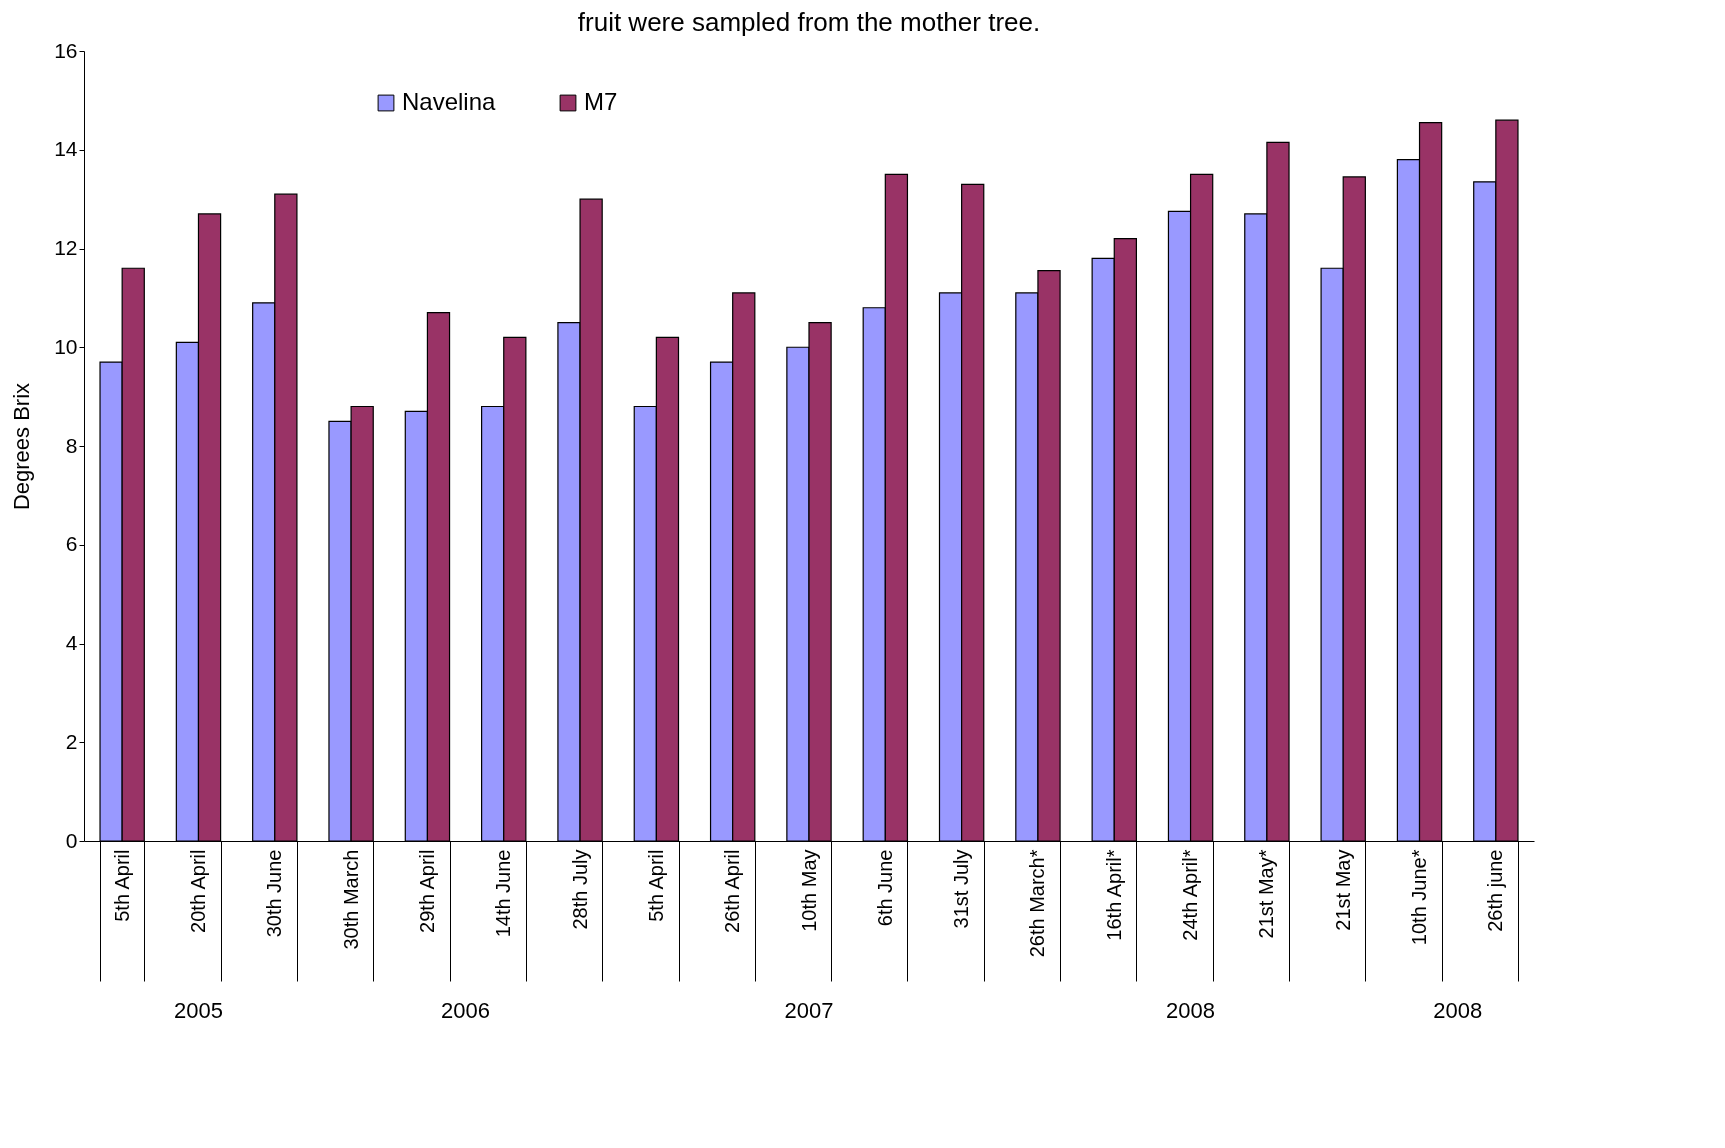  What do you see at coordinates (732, 891) in the screenshot?
I see `x-tick-label: 26th April` at bounding box center [732, 891].